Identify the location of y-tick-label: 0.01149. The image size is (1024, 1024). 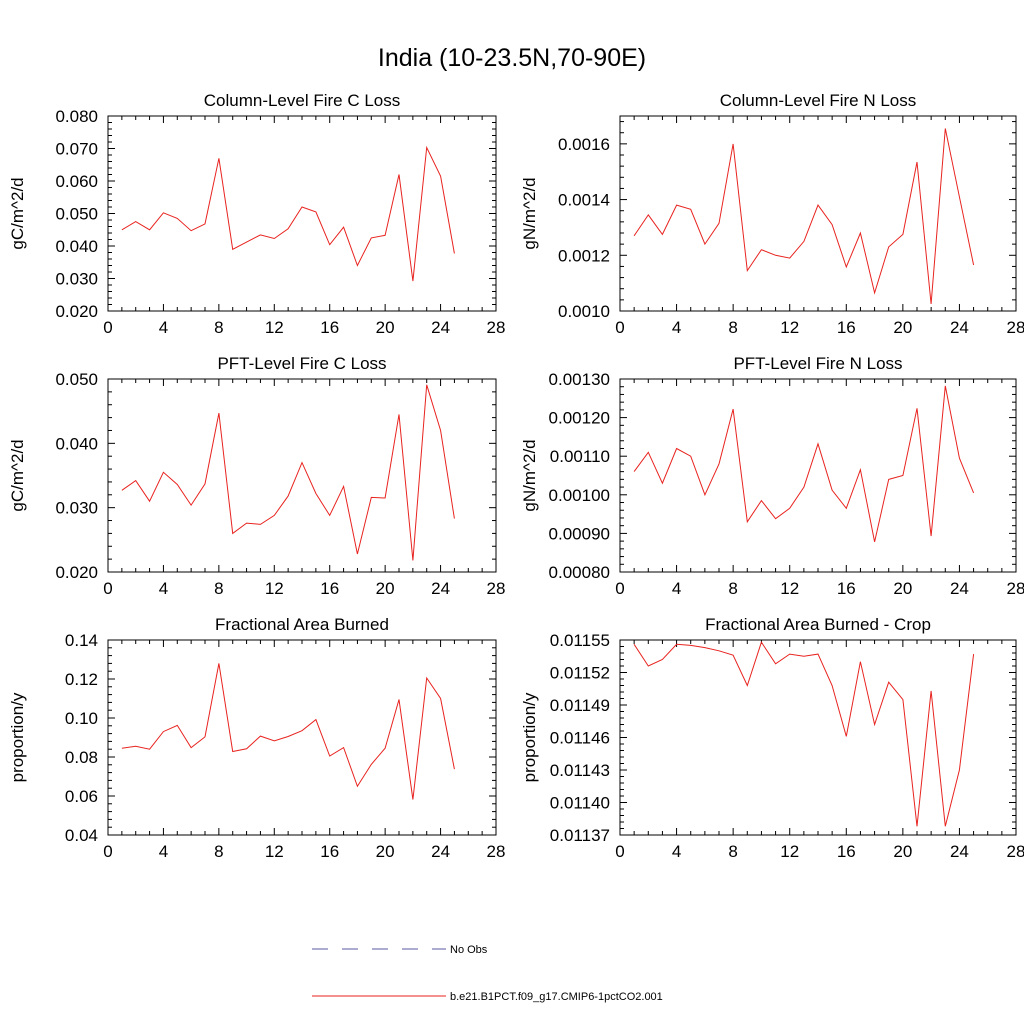
(580, 705).